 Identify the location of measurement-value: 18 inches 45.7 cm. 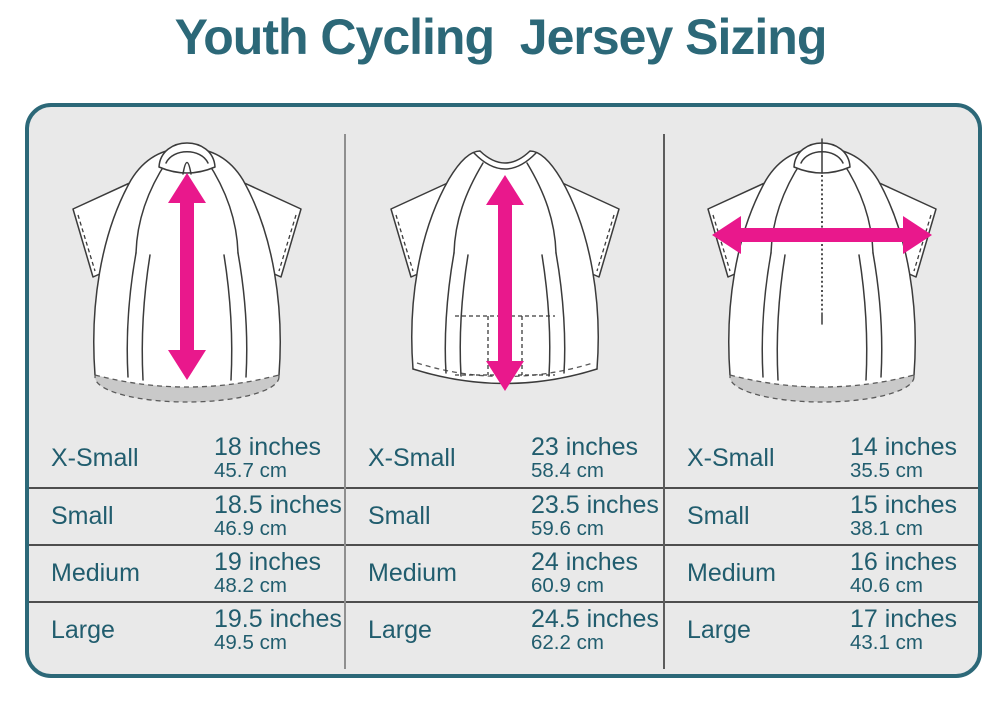
(267, 458).